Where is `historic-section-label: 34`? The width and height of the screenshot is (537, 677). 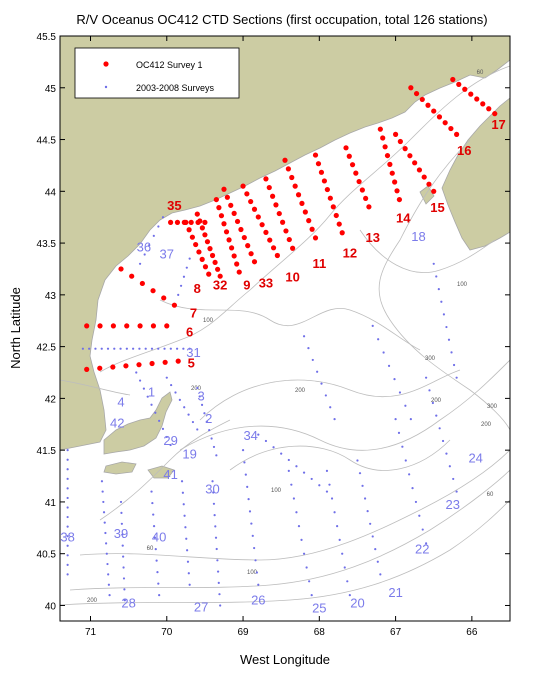
historic-section-label: 34 is located at coordinates (250, 435).